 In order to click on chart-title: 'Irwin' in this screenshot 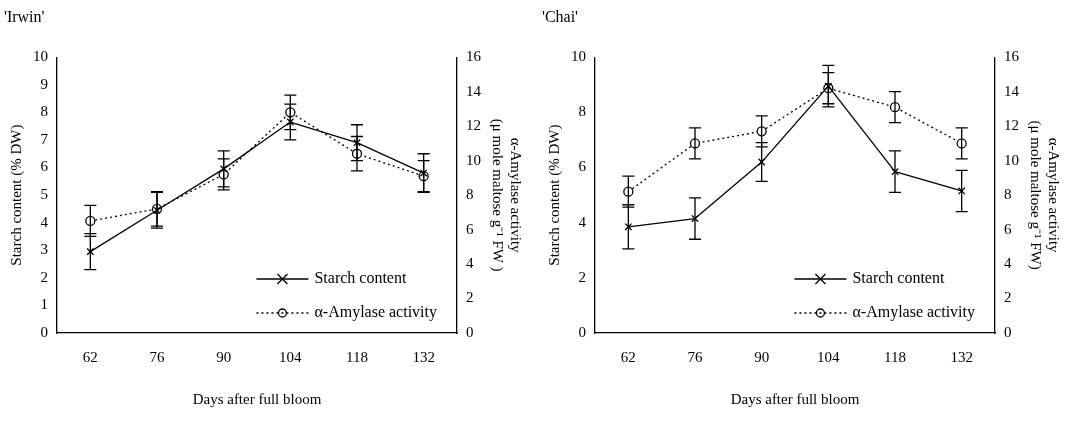, I will do `click(24, 16)`.